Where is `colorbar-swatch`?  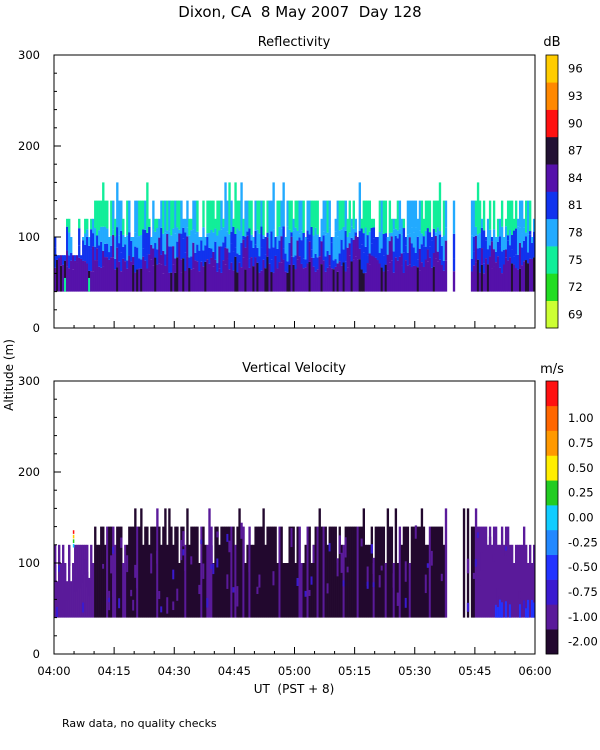 colorbar-swatch is located at coordinates (552, 123).